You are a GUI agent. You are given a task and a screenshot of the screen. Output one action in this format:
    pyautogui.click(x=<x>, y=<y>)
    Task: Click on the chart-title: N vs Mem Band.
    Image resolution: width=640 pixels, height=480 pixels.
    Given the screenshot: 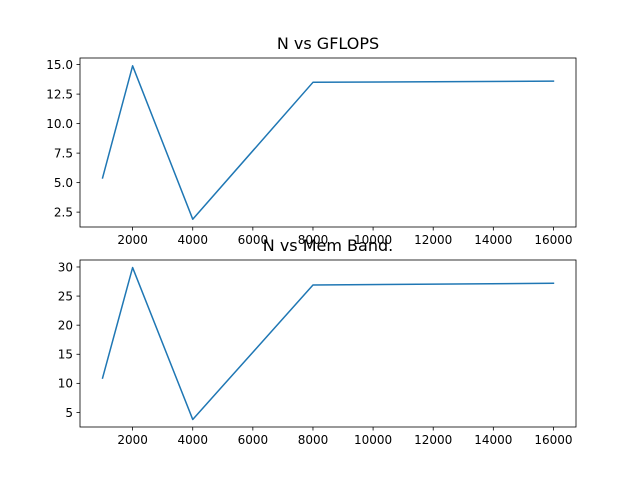 What is the action you would take?
    pyautogui.click(x=328, y=245)
    